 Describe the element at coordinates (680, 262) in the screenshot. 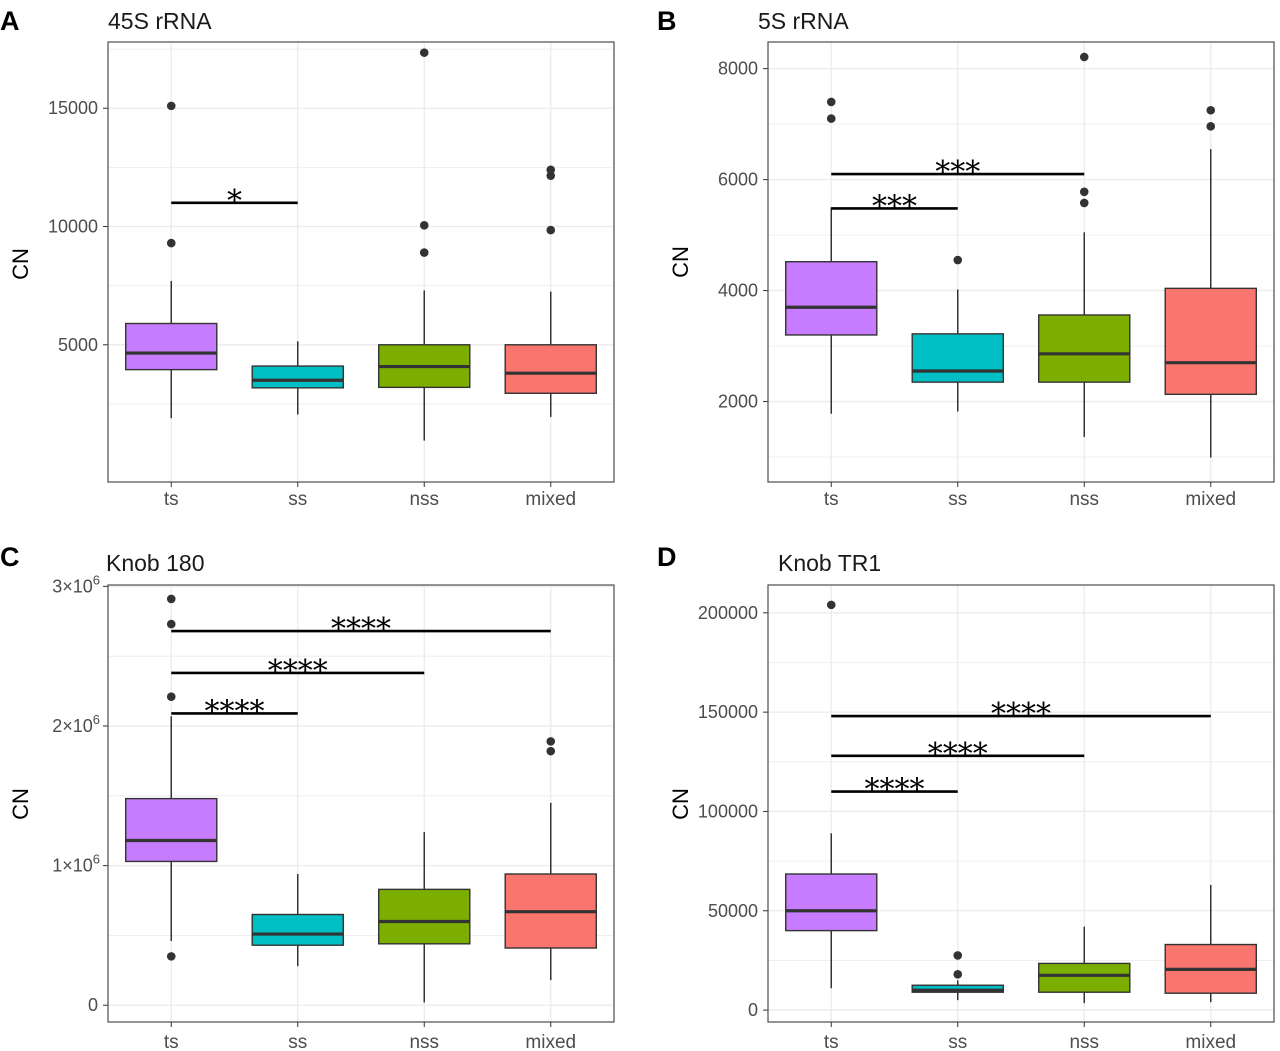

I see `panel-b-ylabel: CN` at that location.